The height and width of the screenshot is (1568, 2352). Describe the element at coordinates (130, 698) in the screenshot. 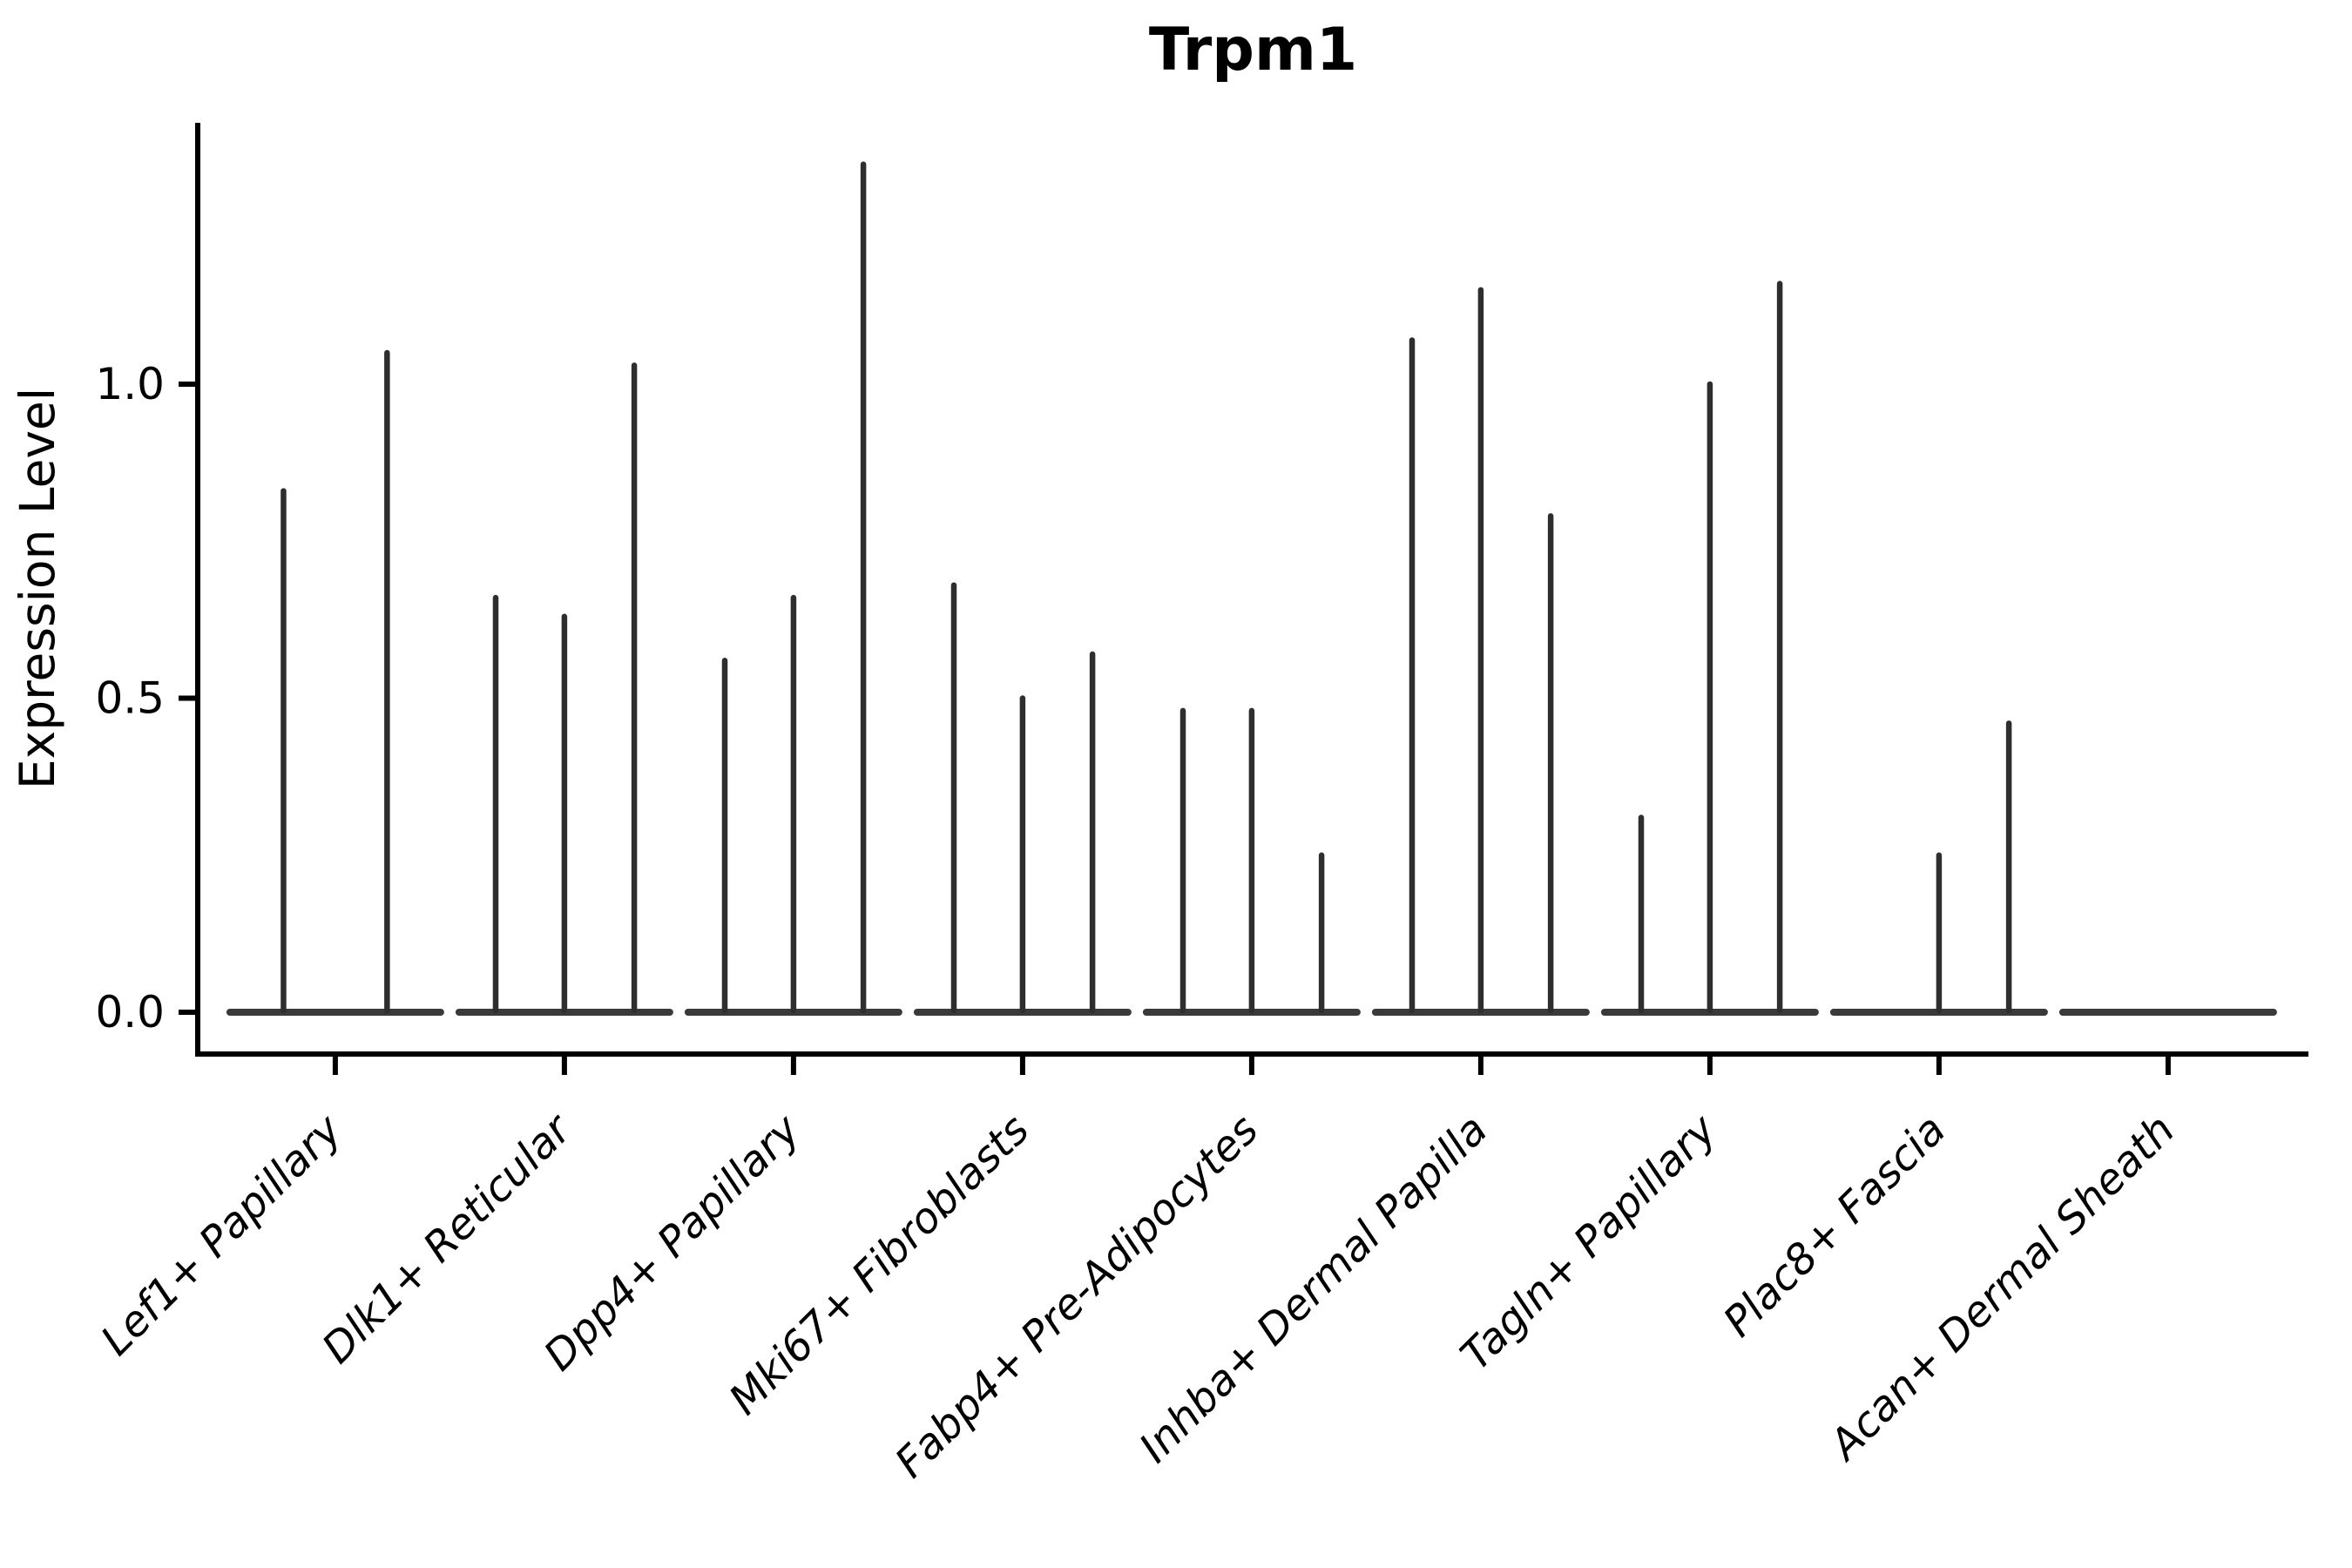

I see `y-tick-label: 0.5` at that location.